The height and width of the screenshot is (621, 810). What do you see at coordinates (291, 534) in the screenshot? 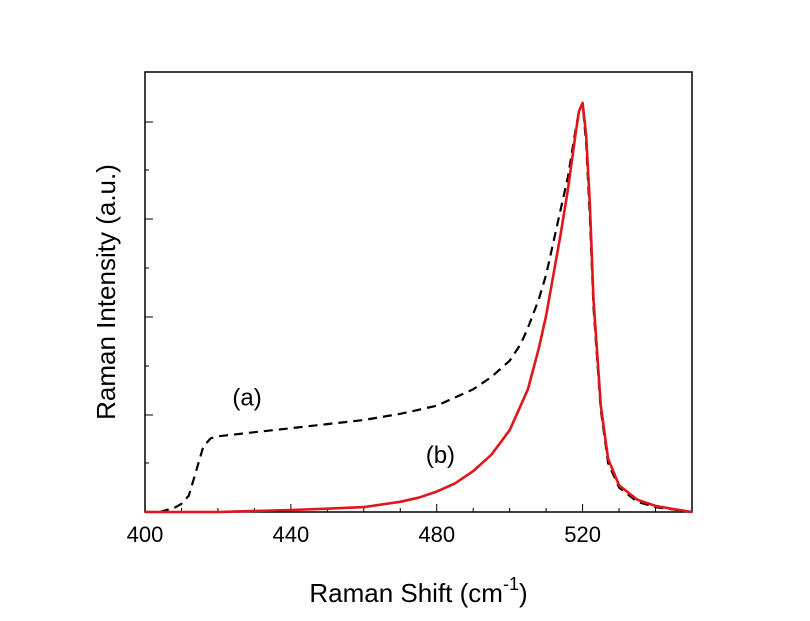
I see `x-tick-label: 440` at bounding box center [291, 534].